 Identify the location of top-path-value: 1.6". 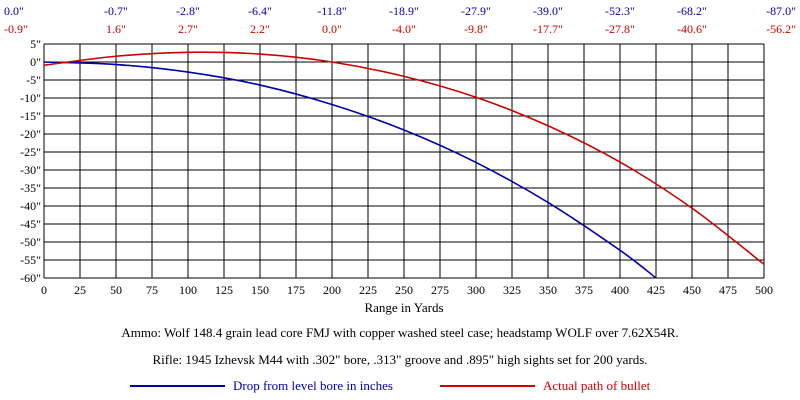
(116, 29).